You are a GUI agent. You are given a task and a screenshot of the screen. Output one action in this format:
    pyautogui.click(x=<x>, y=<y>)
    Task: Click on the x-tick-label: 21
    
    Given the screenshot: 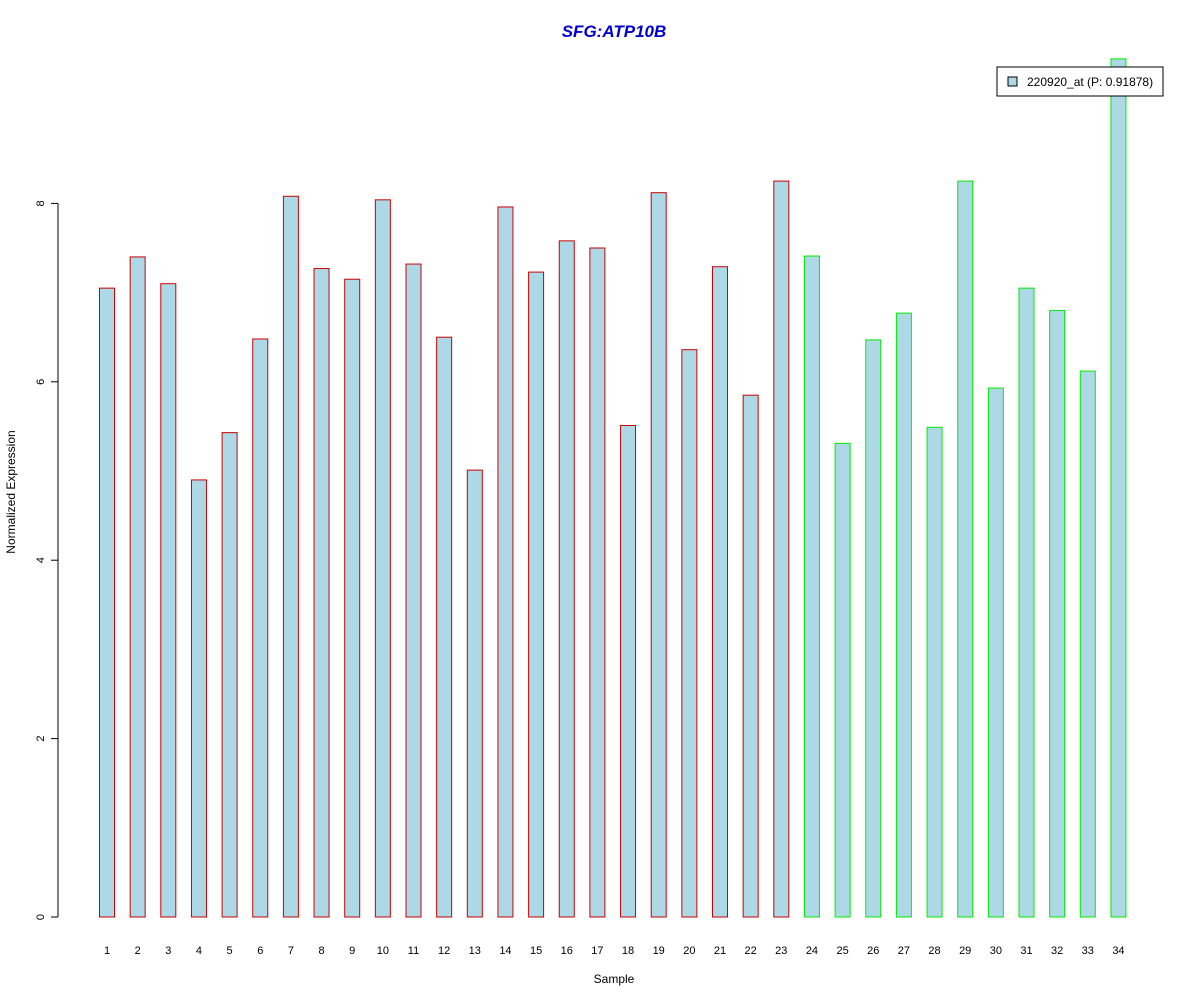 What is the action you would take?
    pyautogui.click(x=720, y=951)
    